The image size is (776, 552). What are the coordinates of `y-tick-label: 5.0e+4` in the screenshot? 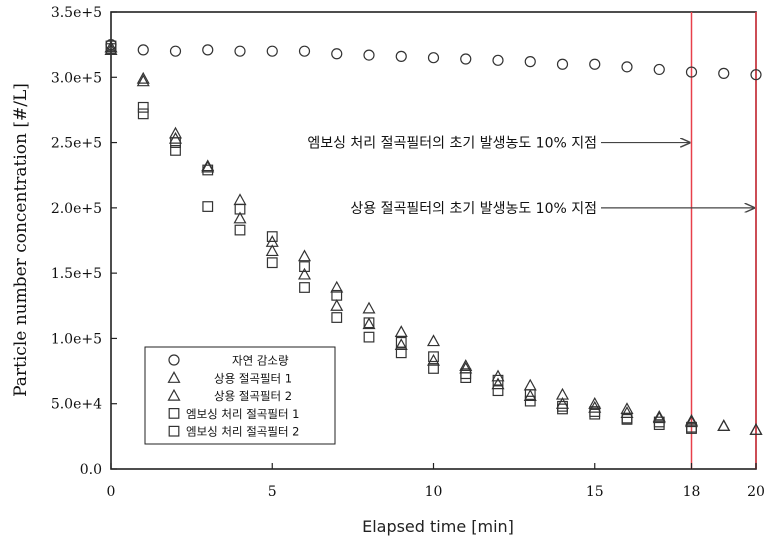 It's located at (76, 405).